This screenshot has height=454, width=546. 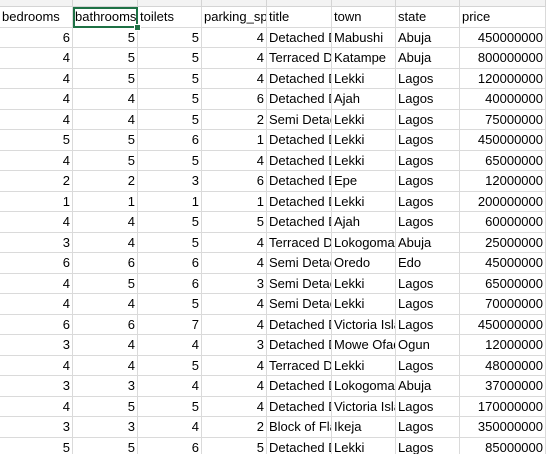 I want to click on cell-town: Katampe, so click(x=364, y=58).